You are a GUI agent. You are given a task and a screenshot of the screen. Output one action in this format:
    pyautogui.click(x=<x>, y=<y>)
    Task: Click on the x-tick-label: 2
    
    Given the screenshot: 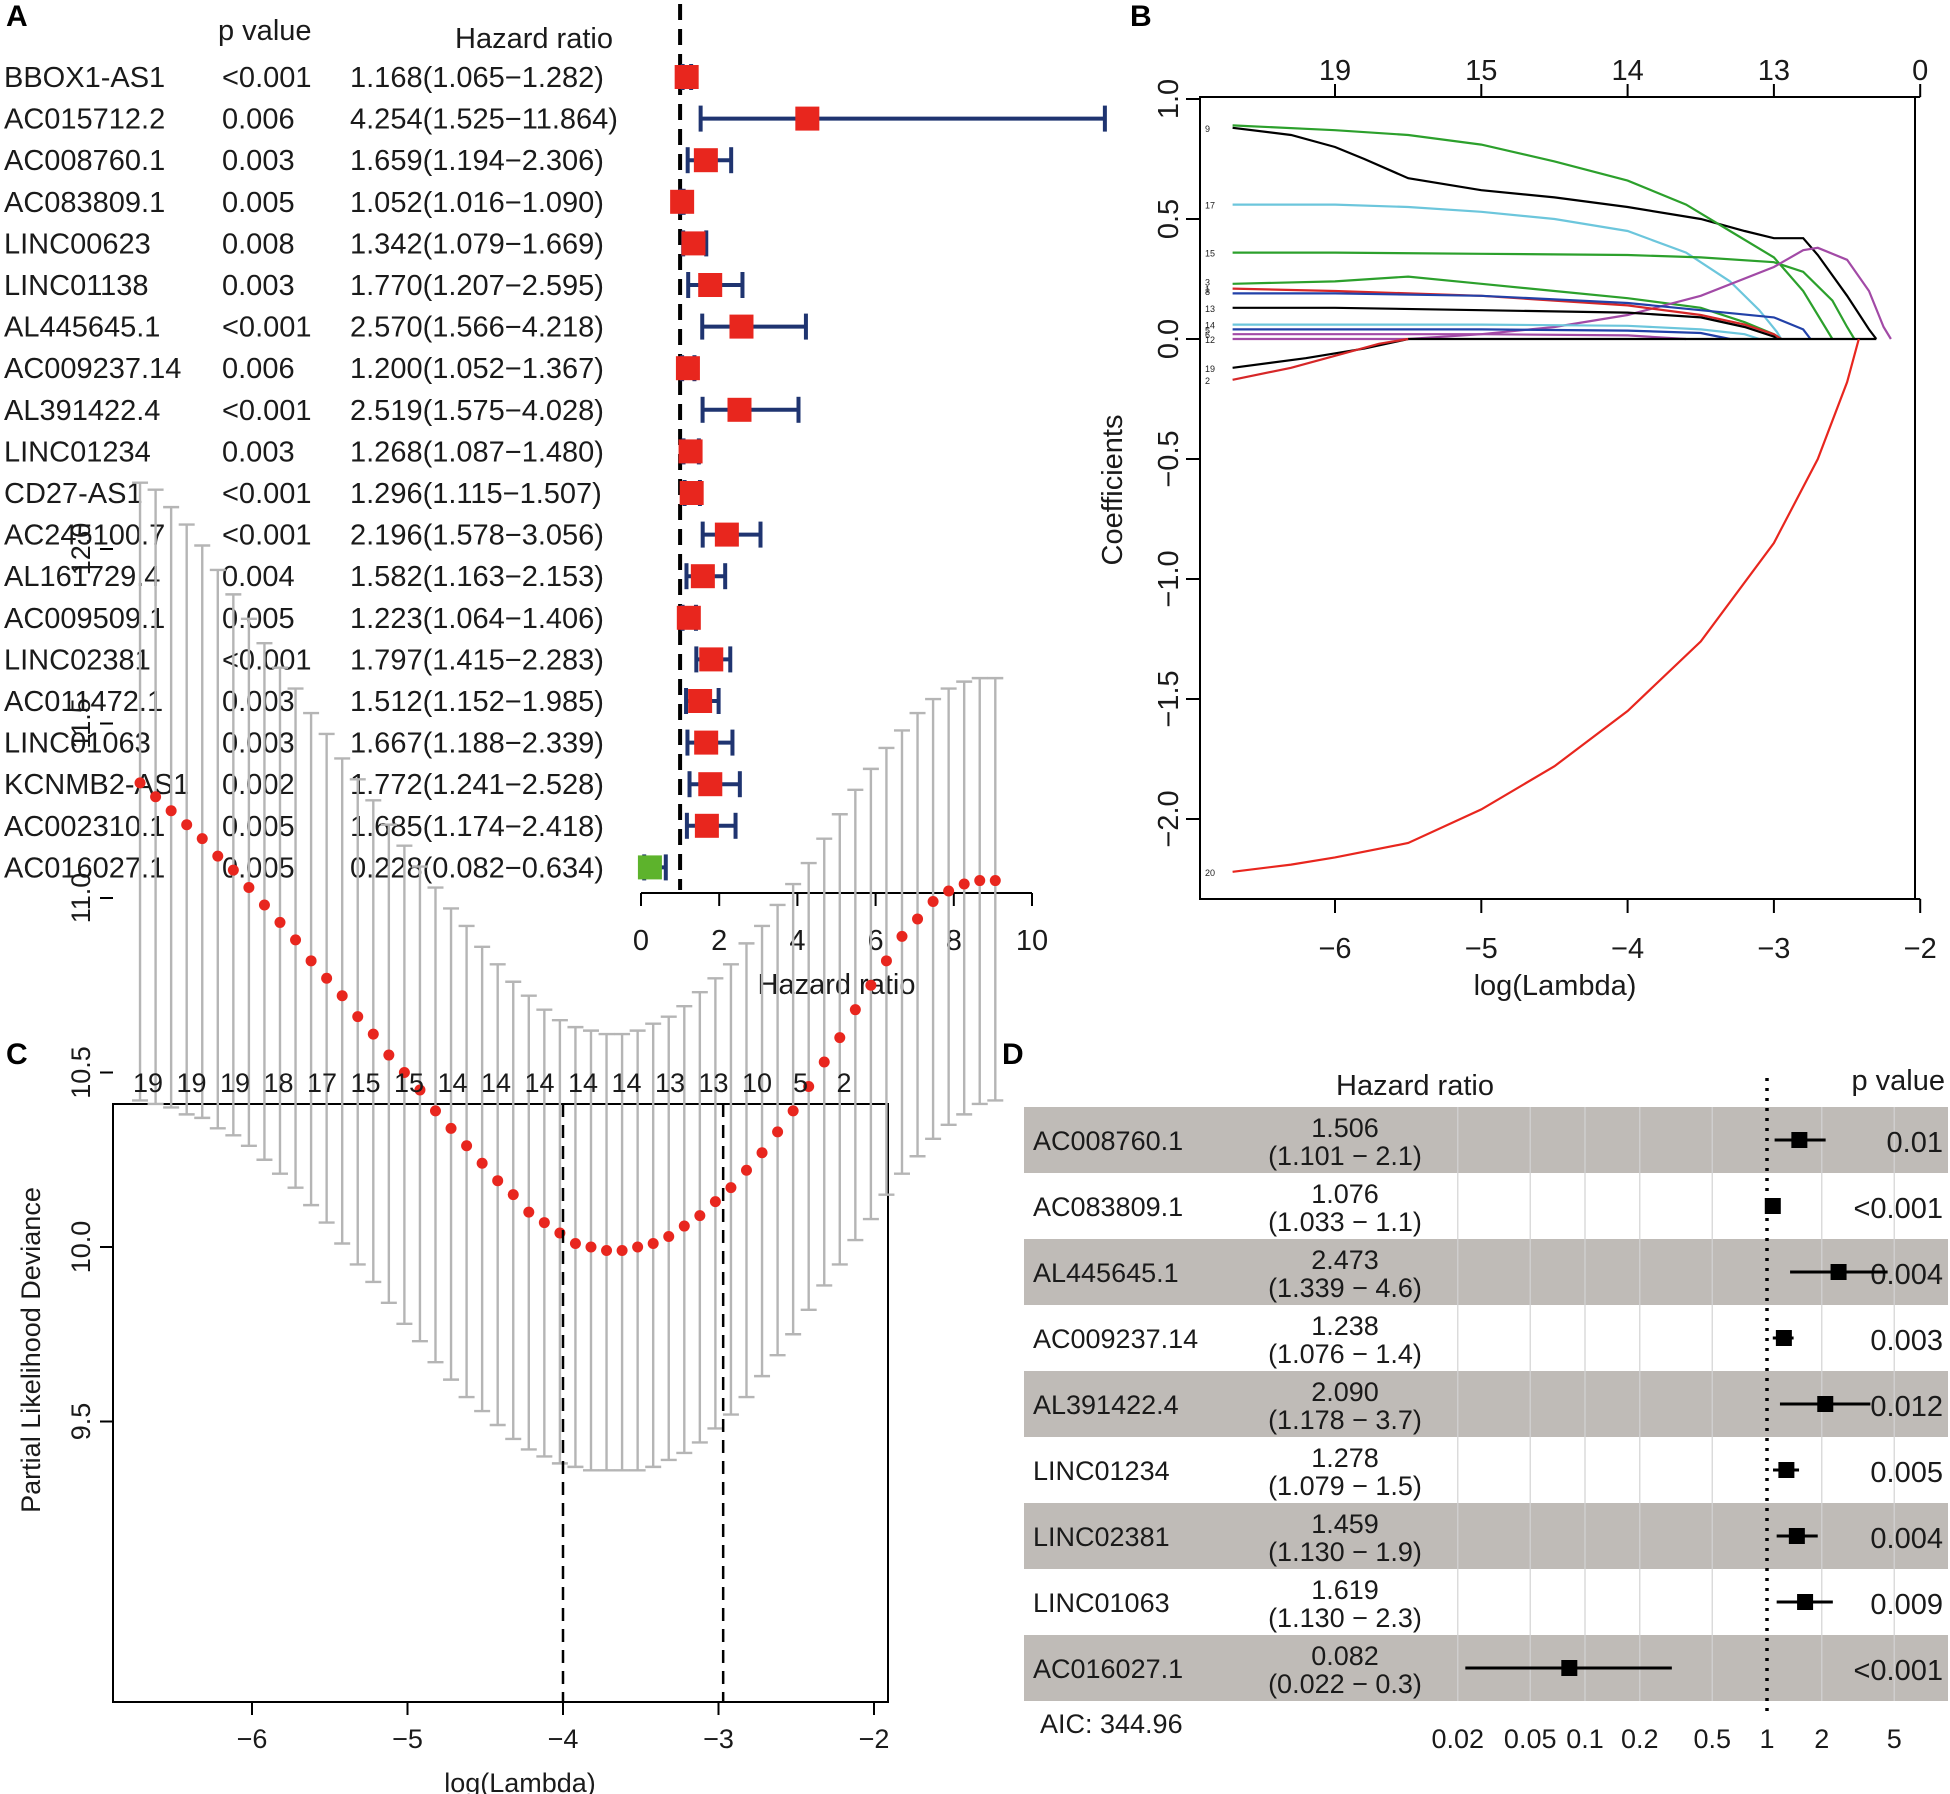 What is the action you would take?
    pyautogui.click(x=1821, y=1739)
    